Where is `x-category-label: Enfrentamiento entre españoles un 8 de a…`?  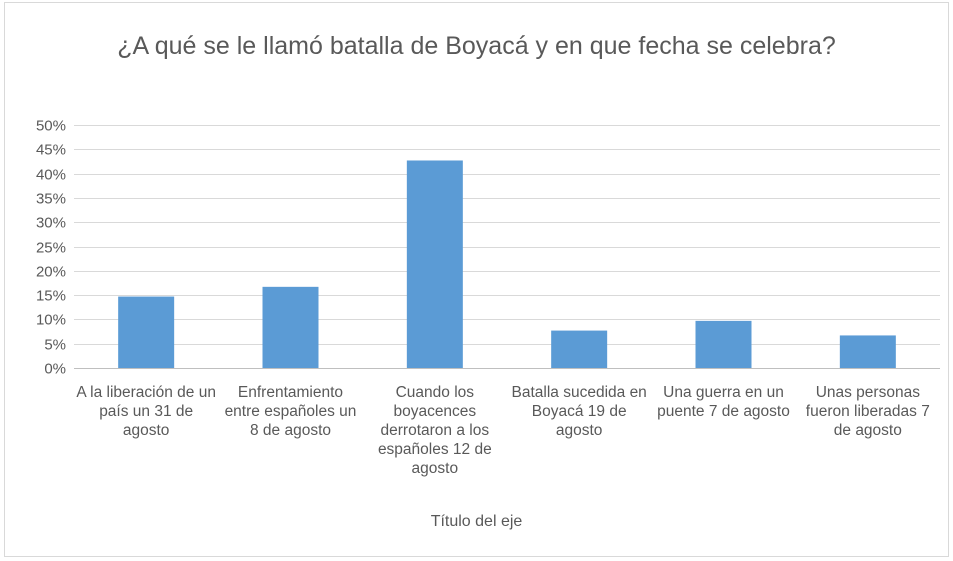
x-category-label: Enfrentamiento entre españoles un 8 de a… is located at coordinates (290, 411).